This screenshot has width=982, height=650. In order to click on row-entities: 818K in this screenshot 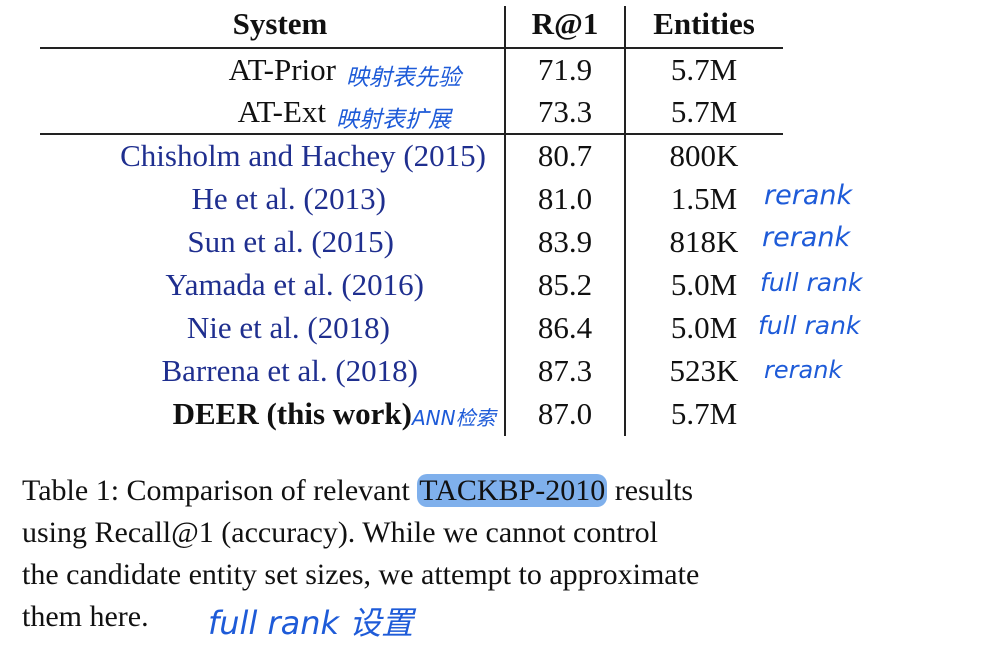, I will do `click(704, 241)`.